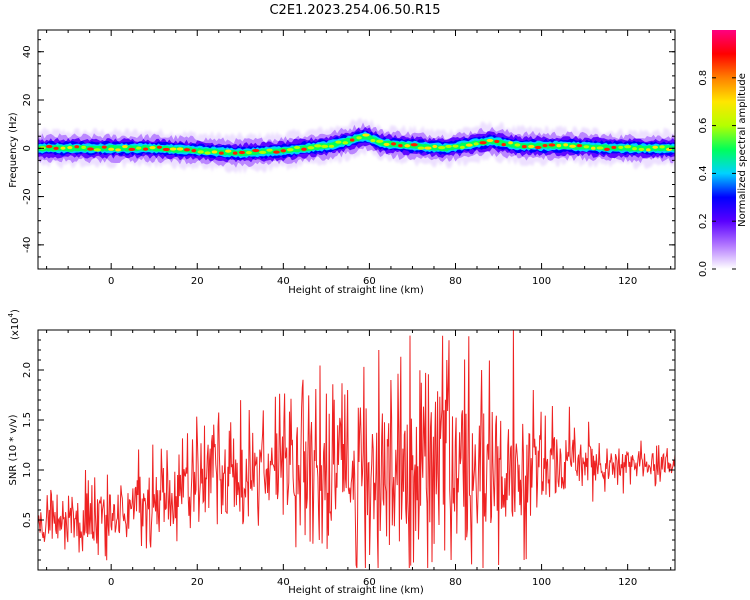  I want to click on y-tick-label: 20, so click(27, 100).